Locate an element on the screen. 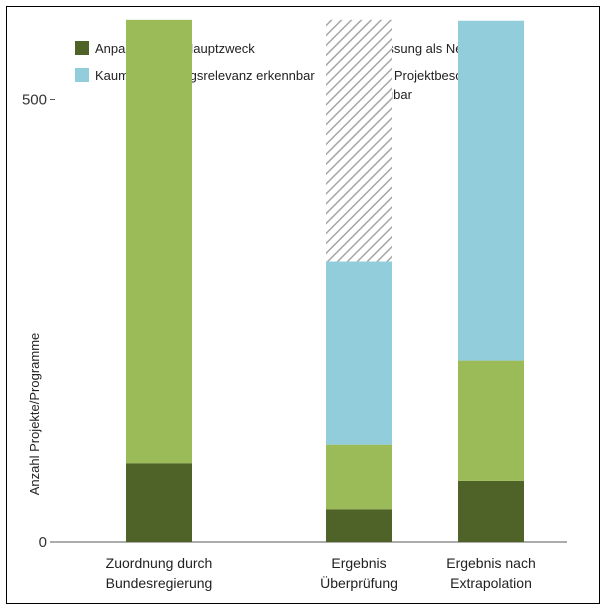  legend-item: Kaum Anpassungsrelevanz erkennbar is located at coordinates (195, 75).